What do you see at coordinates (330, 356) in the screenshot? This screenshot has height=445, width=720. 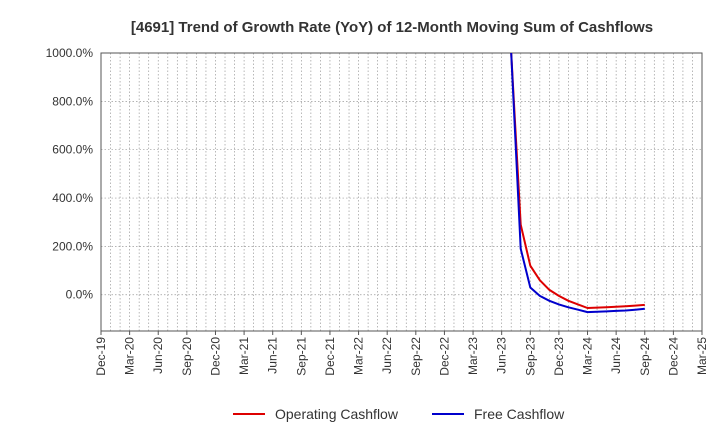 I see `x-tick-label: Dec-21` at bounding box center [330, 356].